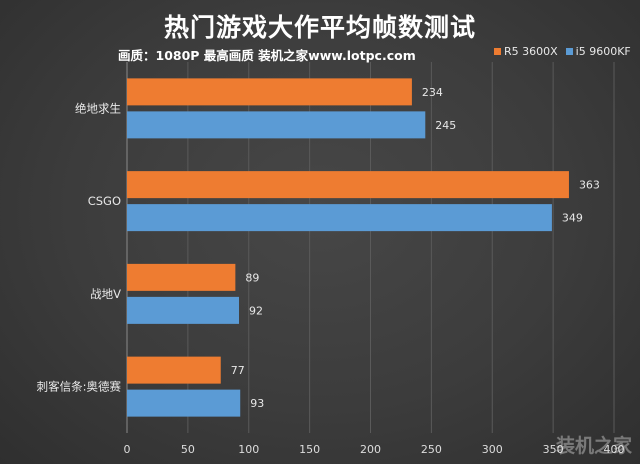 Image resolution: width=640 pixels, height=464 pixels. What do you see at coordinates (614, 449) in the screenshot?
I see `x-tick-label-400: 400` at bounding box center [614, 449].